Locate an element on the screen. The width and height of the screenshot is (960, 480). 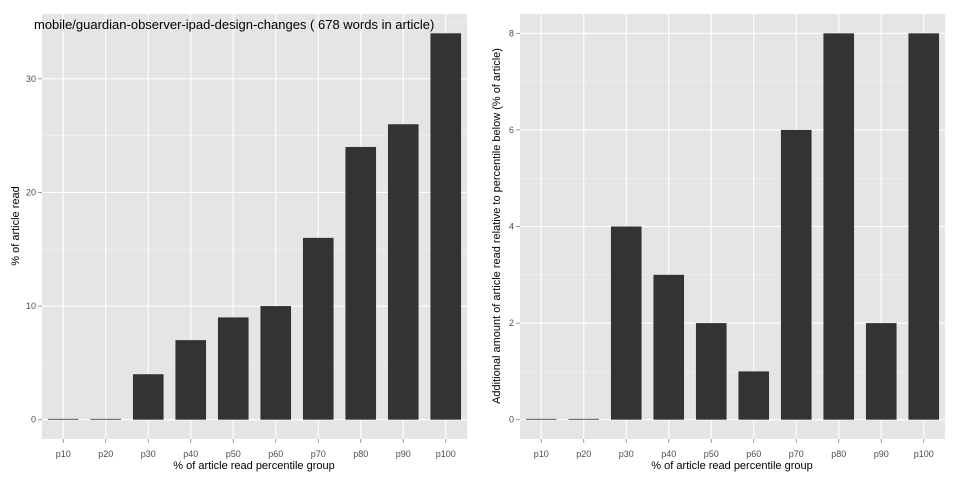
y-ticks-left: 0 10 20 30 is located at coordinates (34, 249).